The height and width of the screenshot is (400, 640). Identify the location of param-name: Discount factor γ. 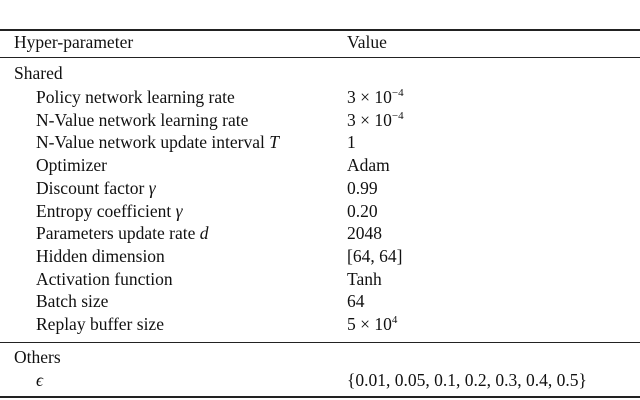
(96, 188).